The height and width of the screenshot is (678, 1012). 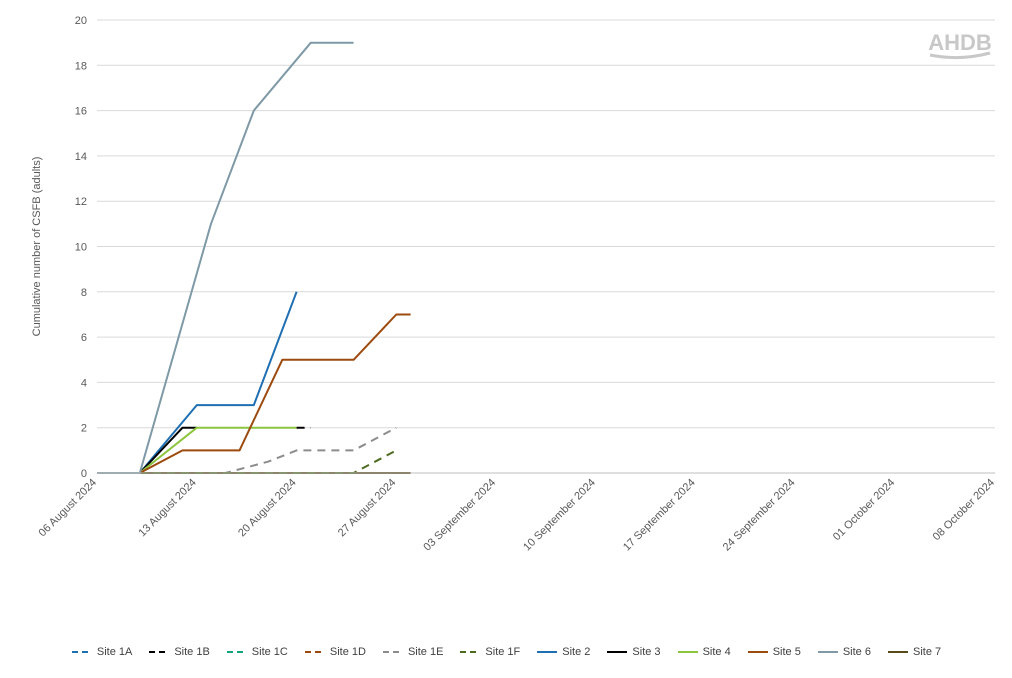 What do you see at coordinates (81, 66) in the screenshot?
I see `y-tick-label: 18` at bounding box center [81, 66].